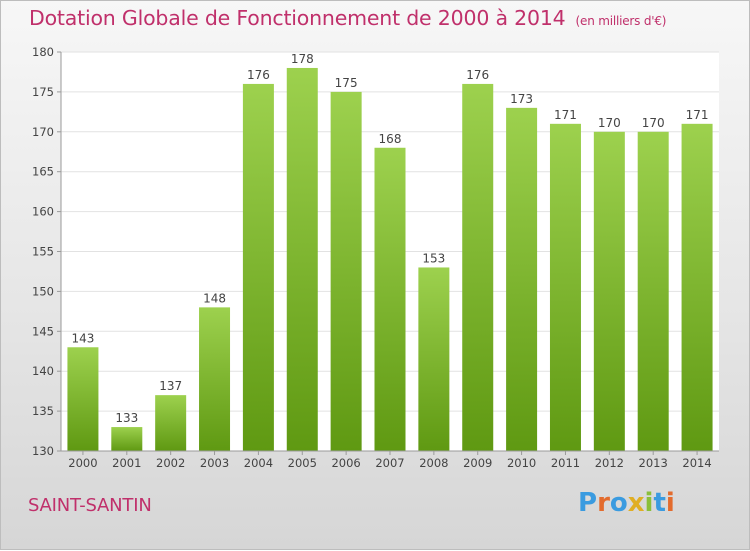  Describe the element at coordinates (477, 463) in the screenshot. I see `x-tick-label: 2009` at that location.